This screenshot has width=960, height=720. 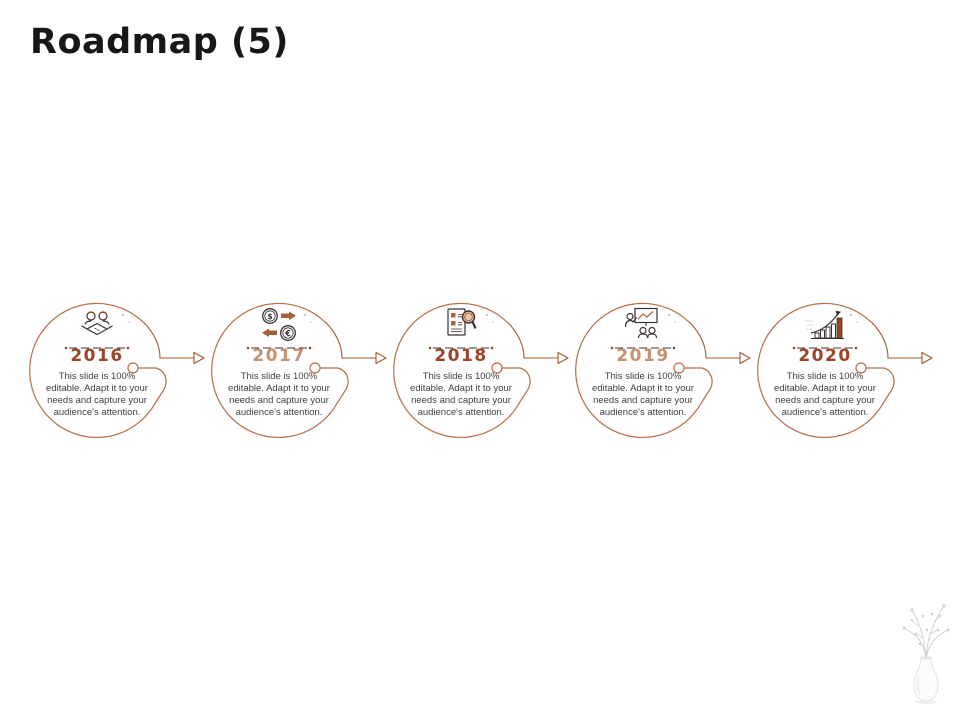 I want to click on flowers, so click(x=926, y=625).